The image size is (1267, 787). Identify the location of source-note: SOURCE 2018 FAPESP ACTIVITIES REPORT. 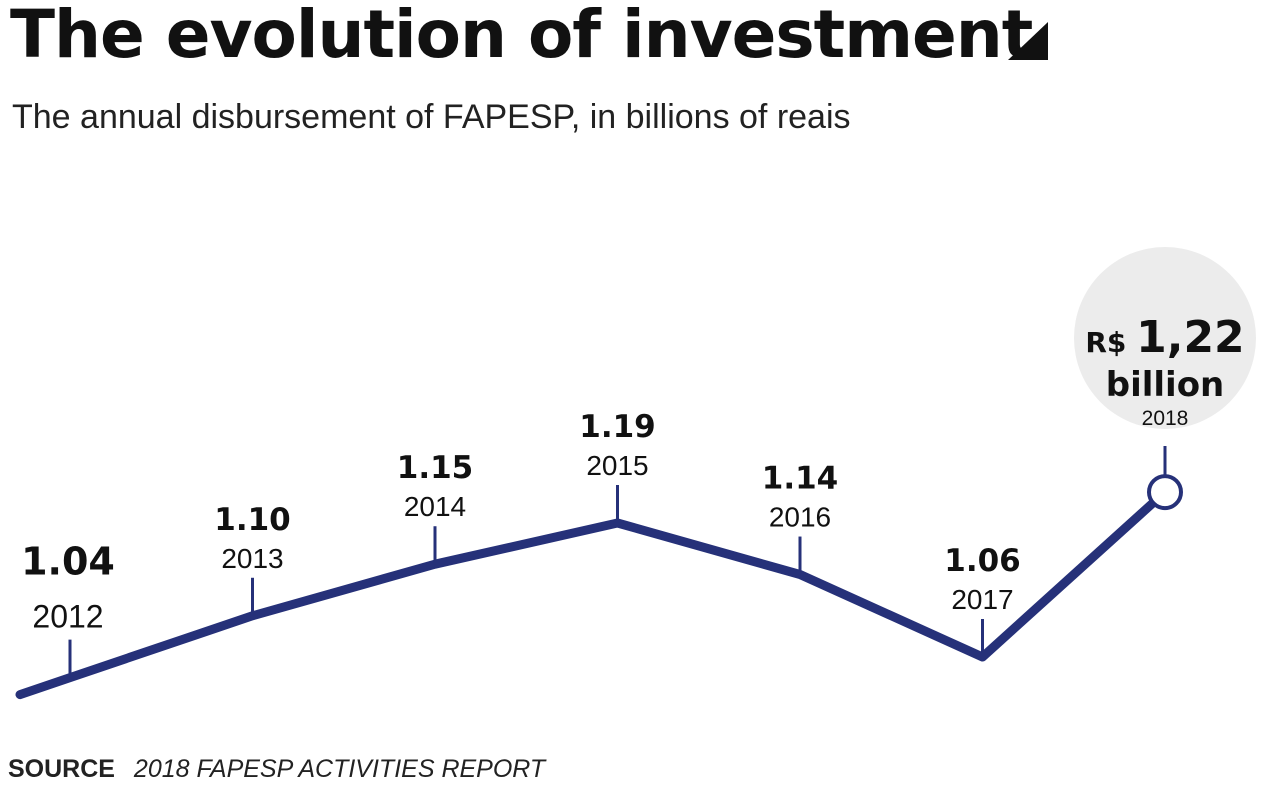
(276, 769).